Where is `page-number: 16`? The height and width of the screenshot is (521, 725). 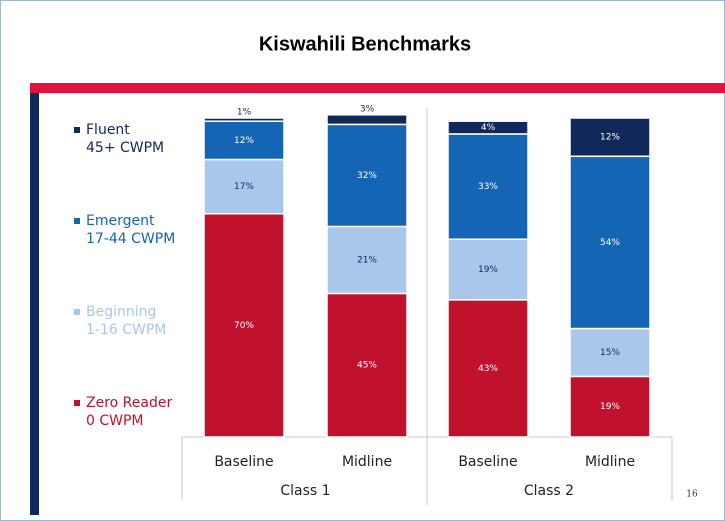 page-number: 16 is located at coordinates (692, 495).